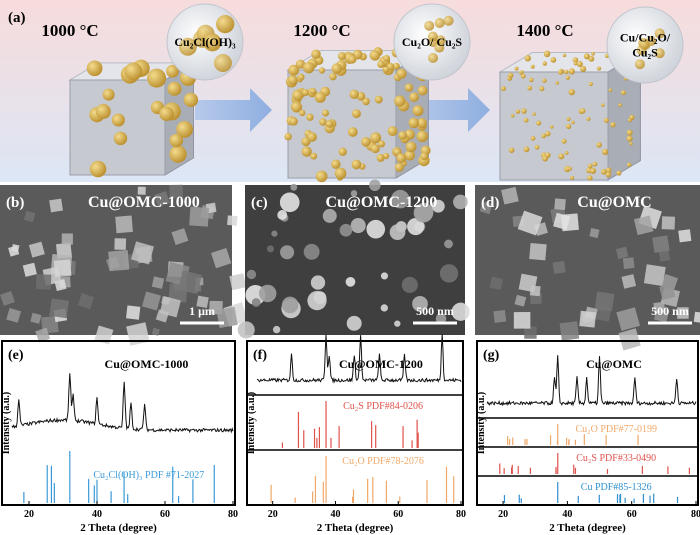  What do you see at coordinates (632, 514) in the screenshot?
I see `x-tick-label: 60` at bounding box center [632, 514].